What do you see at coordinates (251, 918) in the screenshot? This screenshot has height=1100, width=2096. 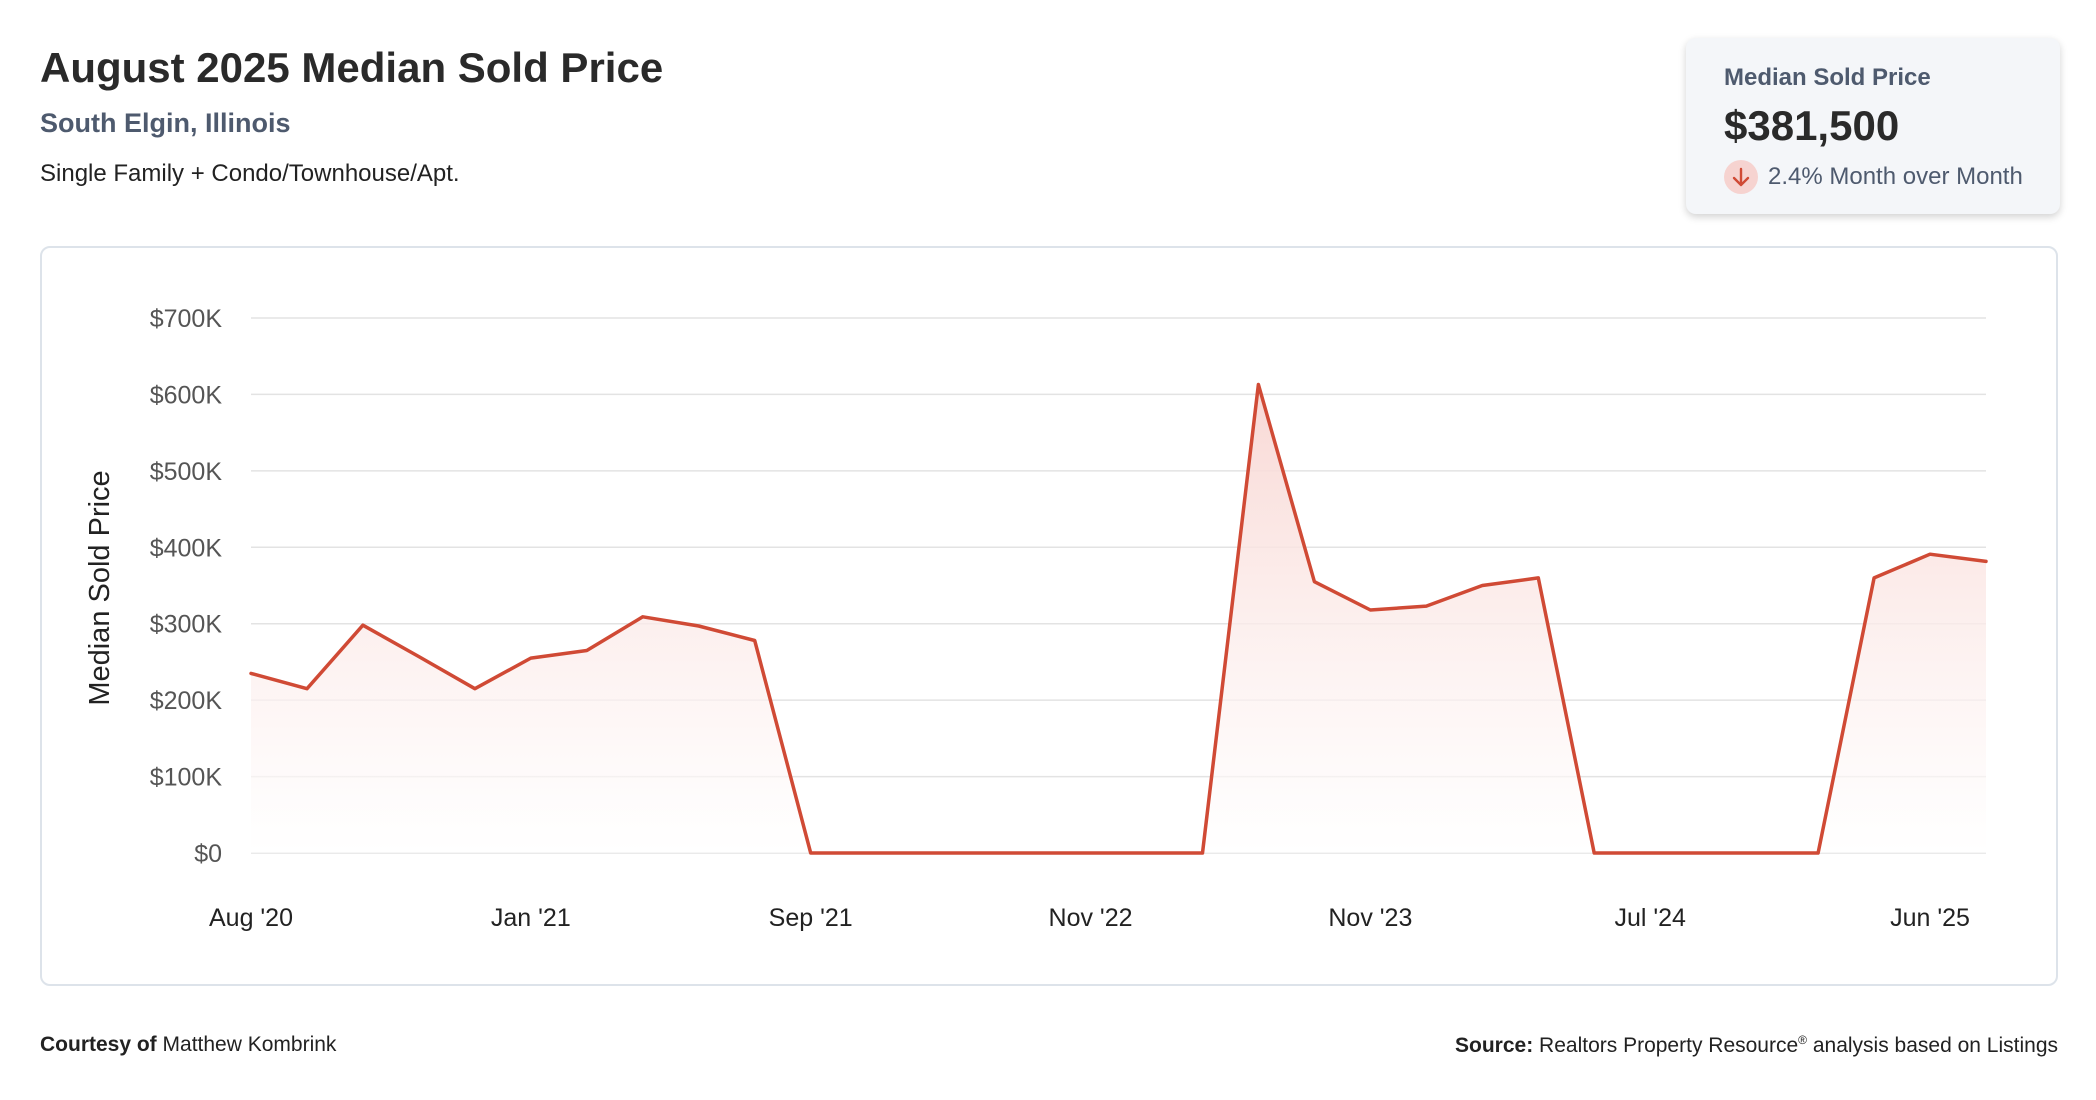 I see `x-tick-label: Aug '20` at bounding box center [251, 918].